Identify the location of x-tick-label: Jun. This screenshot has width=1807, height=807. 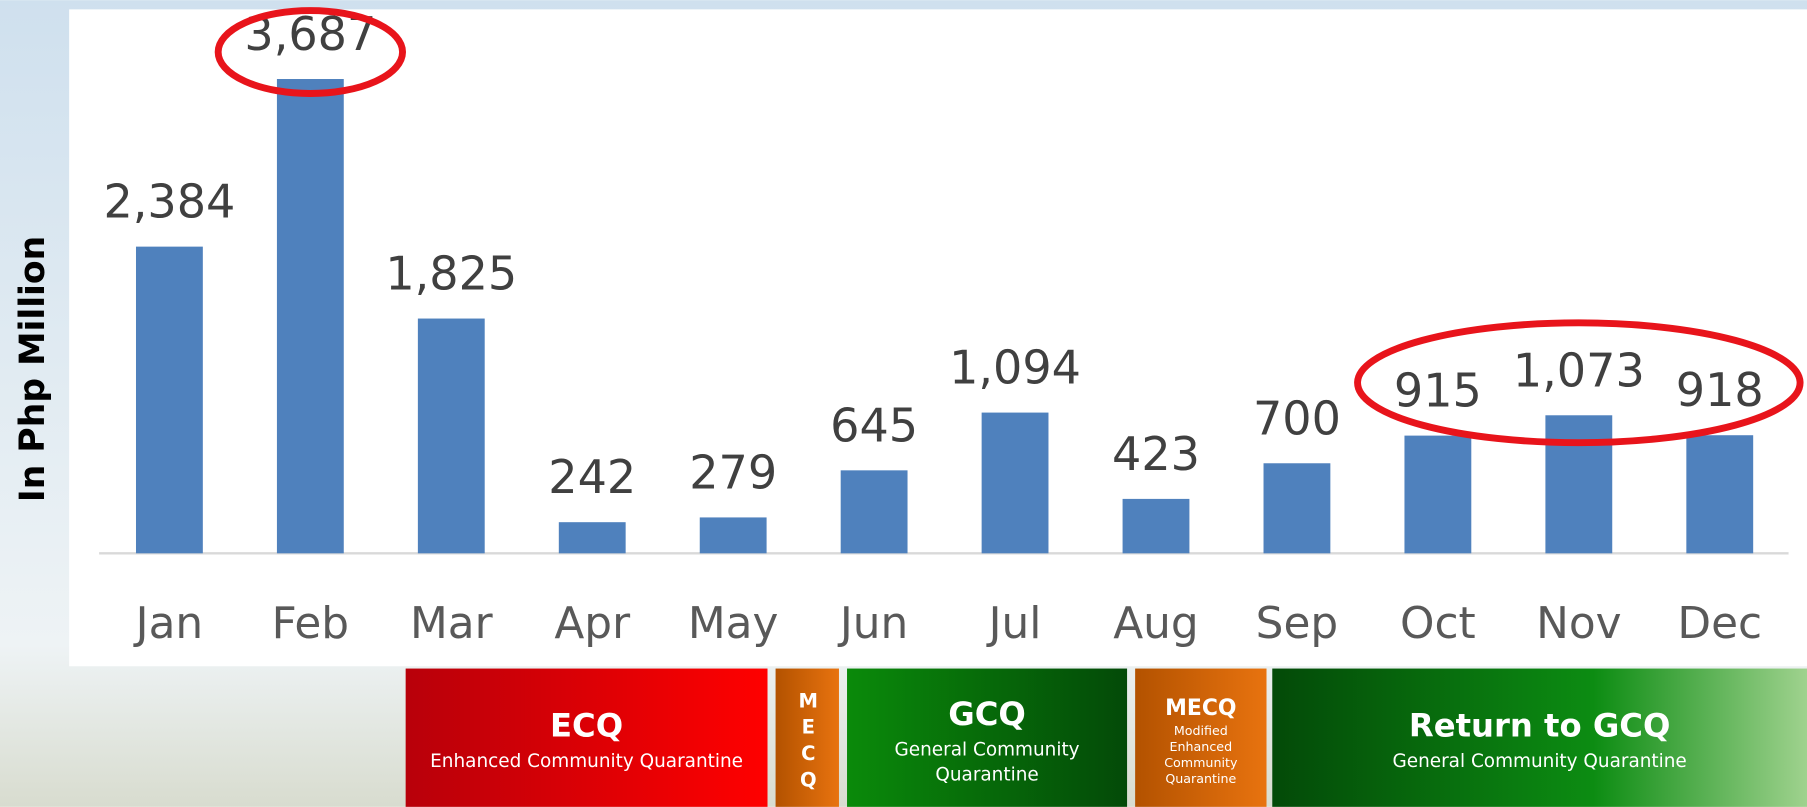
(872, 623).